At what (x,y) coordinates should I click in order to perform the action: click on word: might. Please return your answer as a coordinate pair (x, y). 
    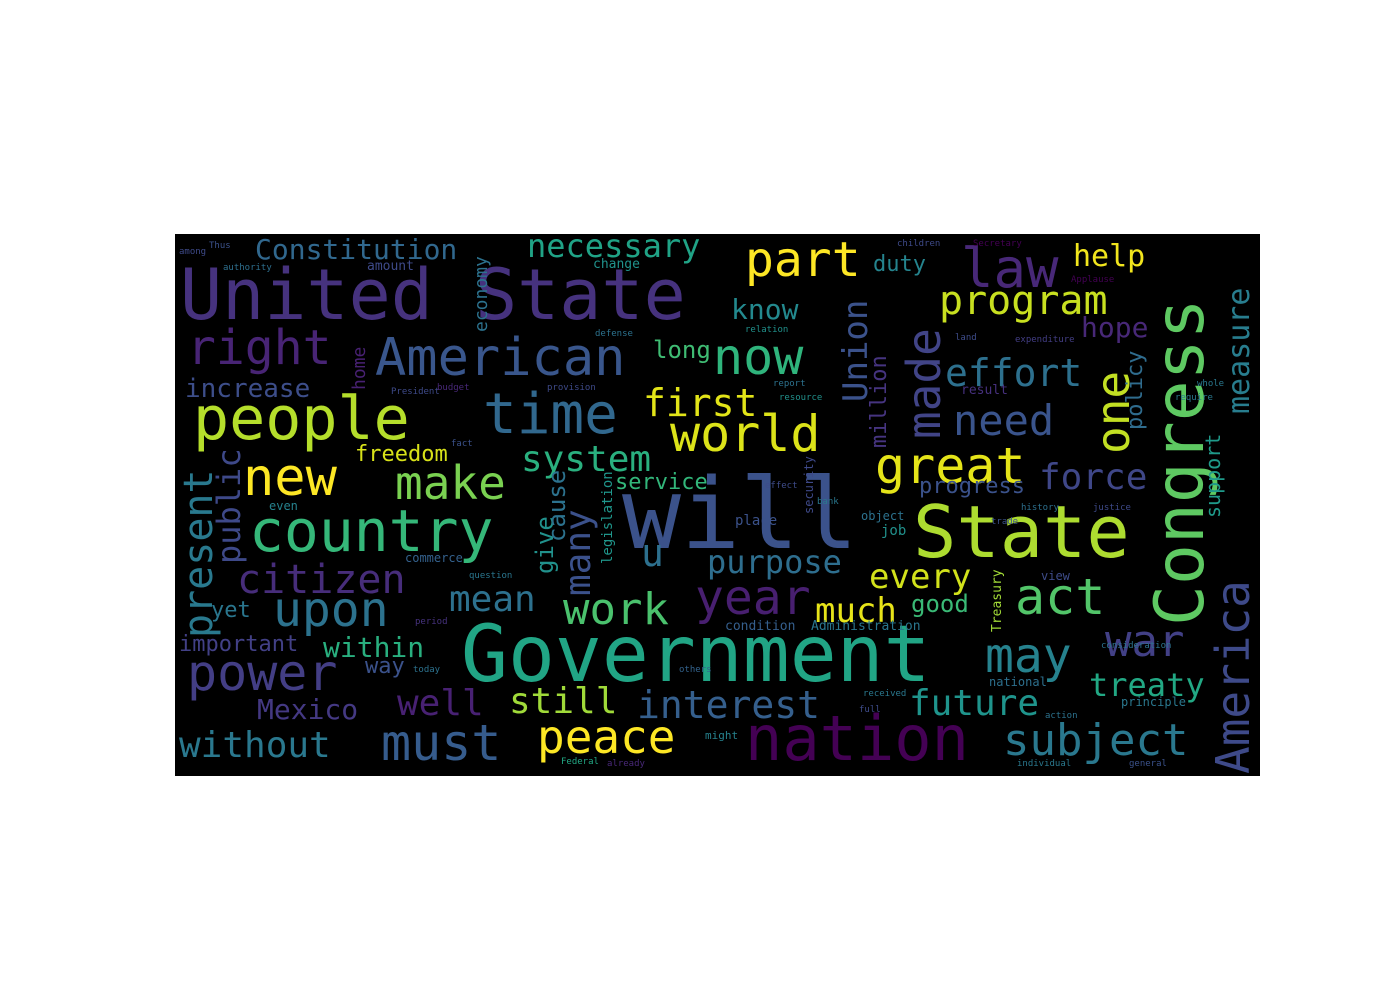
    Looking at the image, I should click on (722, 735).